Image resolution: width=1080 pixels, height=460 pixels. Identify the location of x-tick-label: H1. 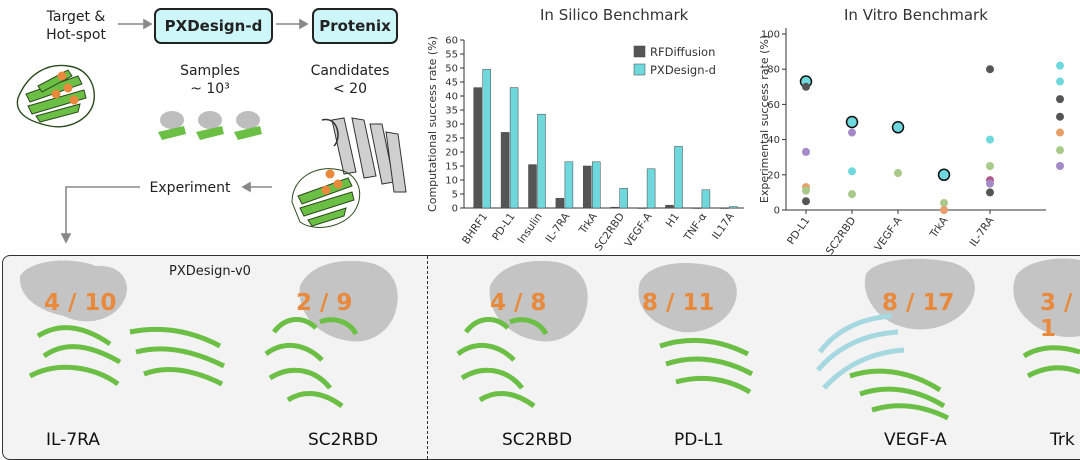
(673, 220).